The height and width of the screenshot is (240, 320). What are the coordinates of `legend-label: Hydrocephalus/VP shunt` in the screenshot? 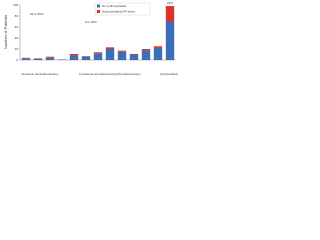 It's located at (118, 11).